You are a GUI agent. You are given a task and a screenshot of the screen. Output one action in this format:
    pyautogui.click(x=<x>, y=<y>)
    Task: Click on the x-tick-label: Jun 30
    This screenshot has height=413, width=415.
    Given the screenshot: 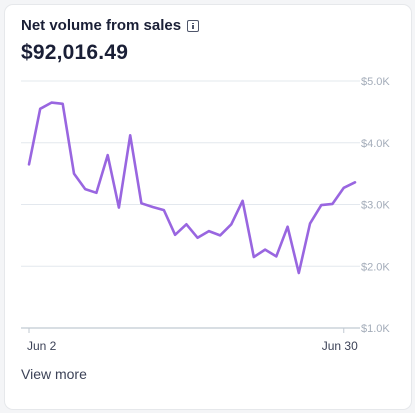 What is the action you would take?
    pyautogui.click(x=340, y=346)
    